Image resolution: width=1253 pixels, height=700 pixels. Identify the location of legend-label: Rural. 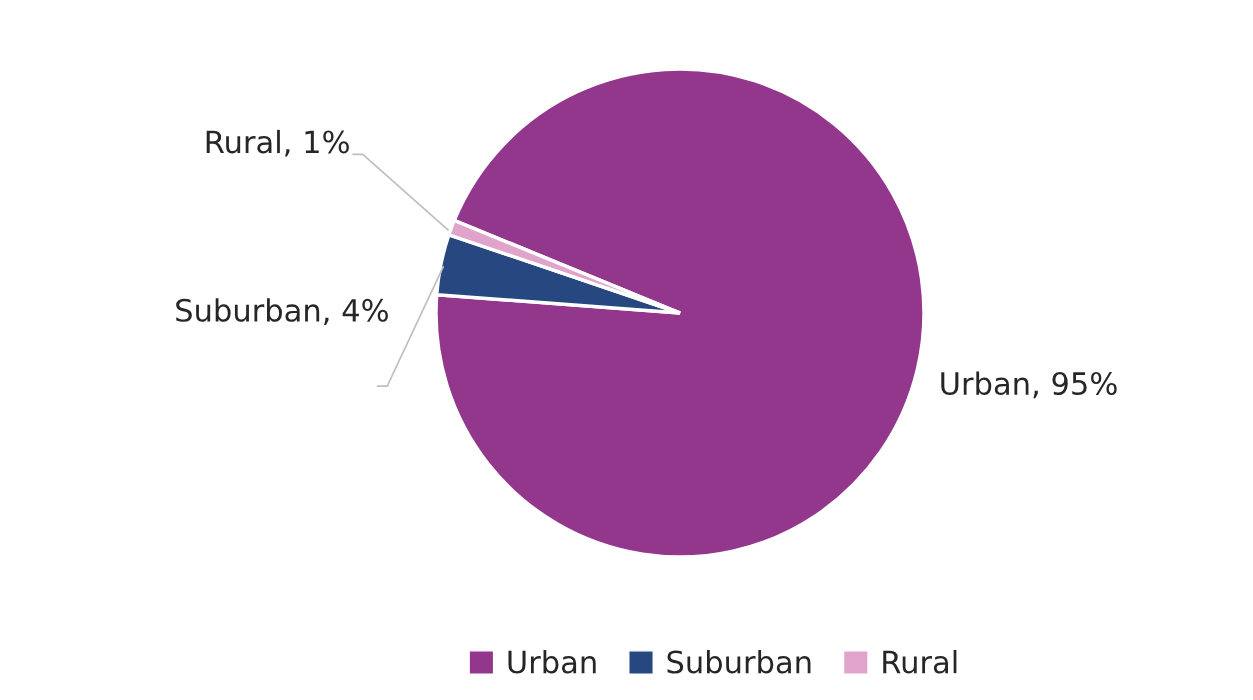
(920, 661).